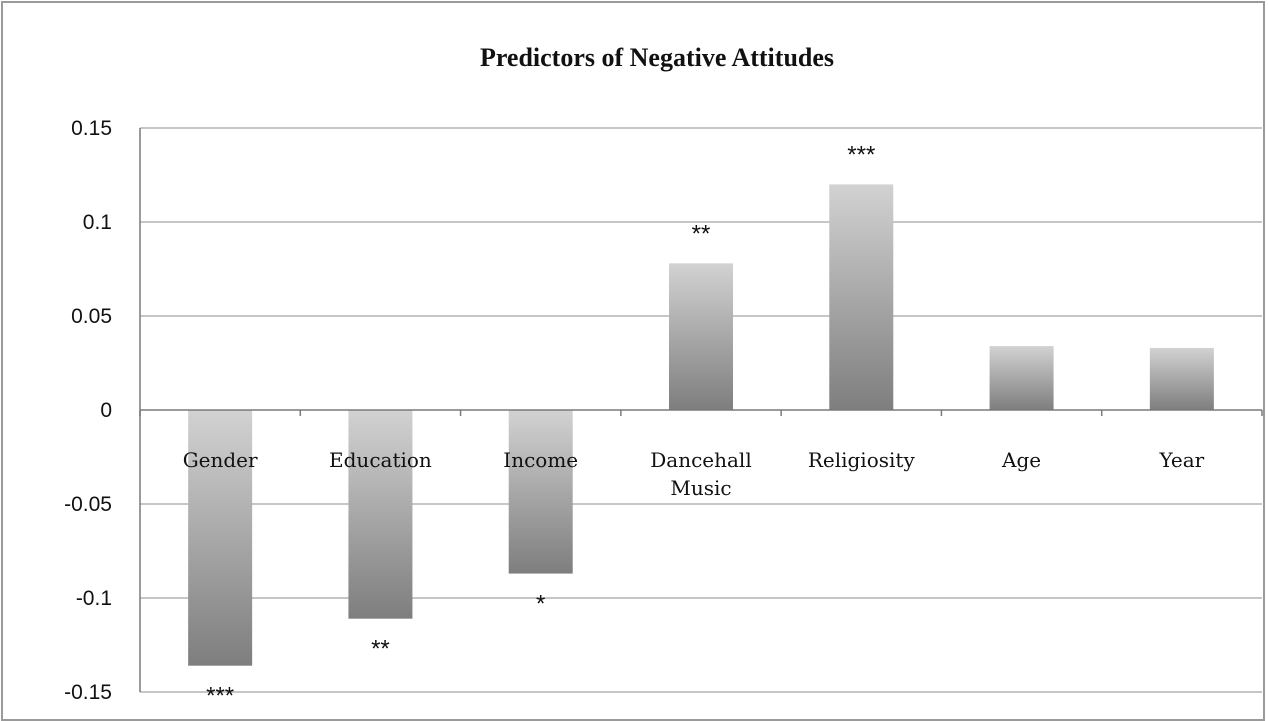 The image size is (1268, 721). What do you see at coordinates (220, 460) in the screenshot?
I see `x-category-label: Gender` at bounding box center [220, 460].